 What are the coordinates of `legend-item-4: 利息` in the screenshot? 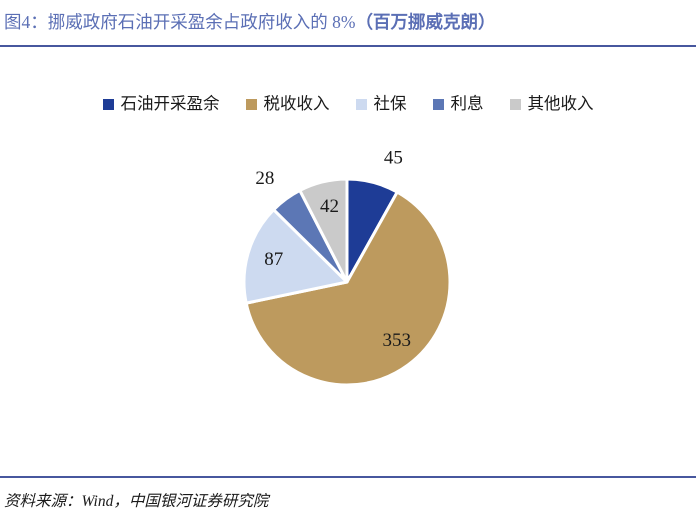 It's located at (458, 103).